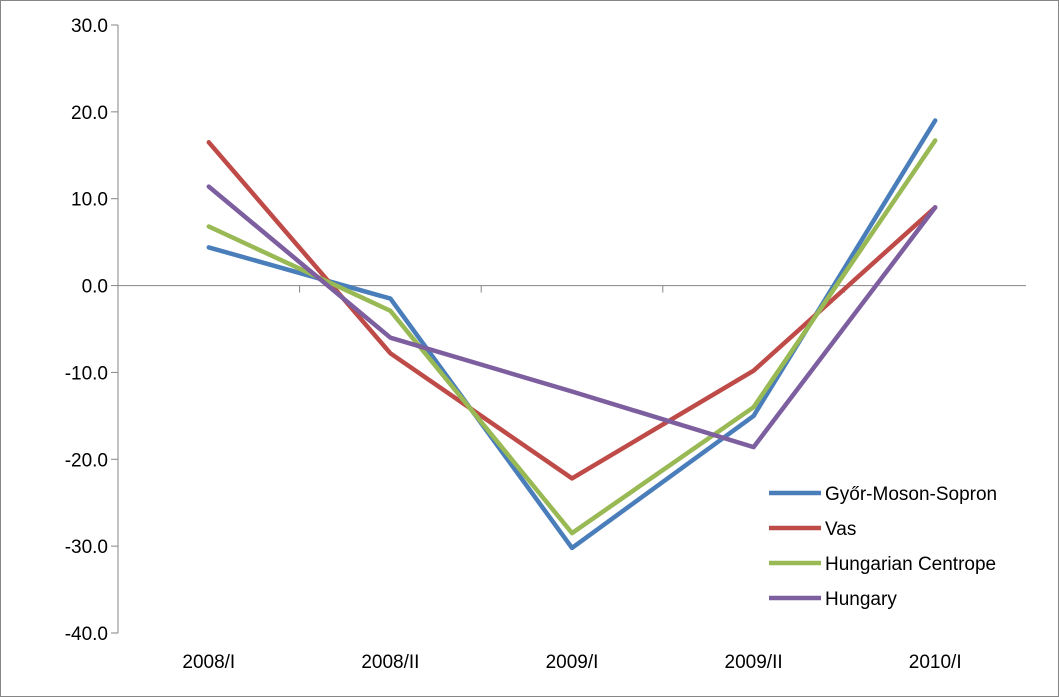 Image resolution: width=1059 pixels, height=698 pixels. Describe the element at coordinates (208, 662) in the screenshot. I see `x-tick-label: 2008/I` at that location.